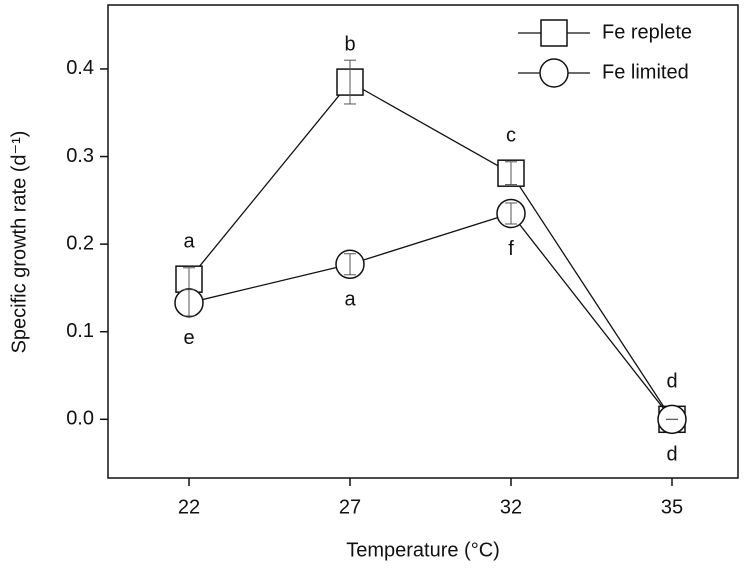 The height and width of the screenshot is (569, 753). What do you see at coordinates (511, 135) in the screenshot?
I see `significance-letter: c` at bounding box center [511, 135].